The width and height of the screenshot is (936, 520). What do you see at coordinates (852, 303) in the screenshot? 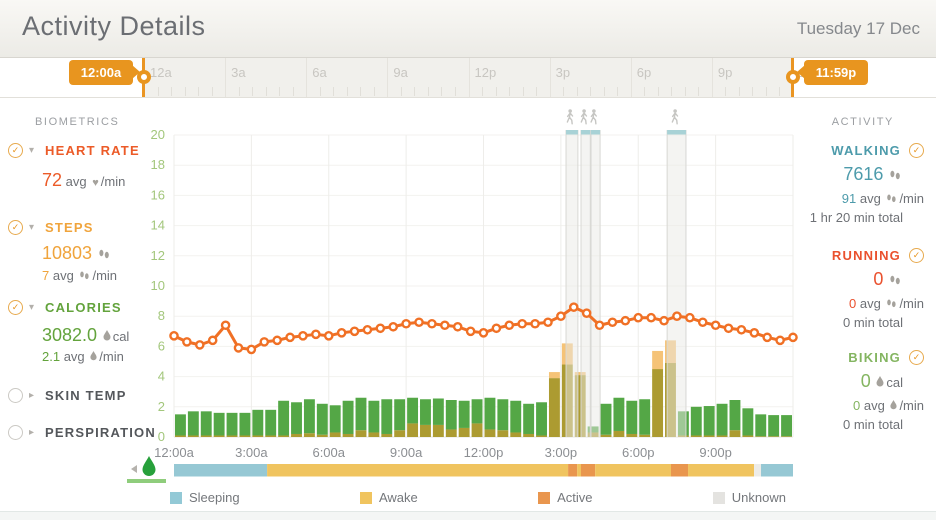
I see `running-avg-value: 0` at bounding box center [852, 303].